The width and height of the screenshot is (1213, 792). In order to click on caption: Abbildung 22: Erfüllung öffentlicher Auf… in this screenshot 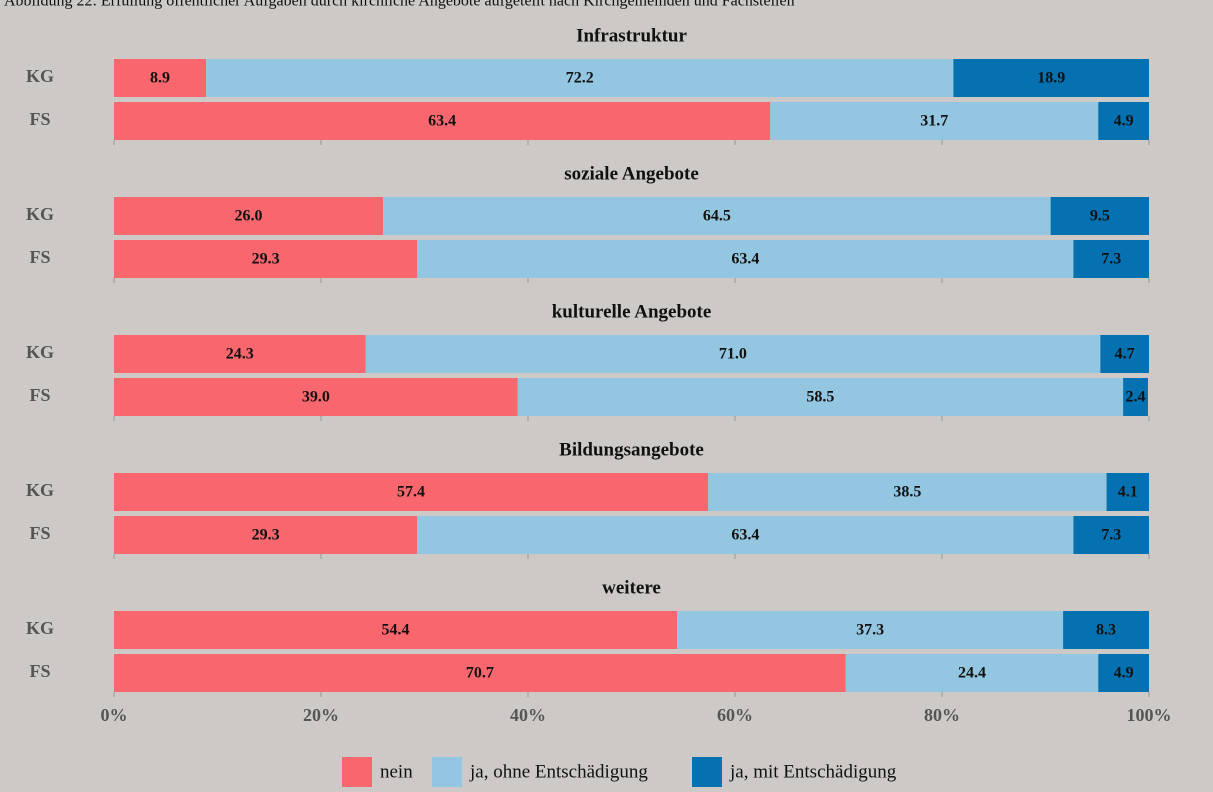, I will do `click(399, 5)`.